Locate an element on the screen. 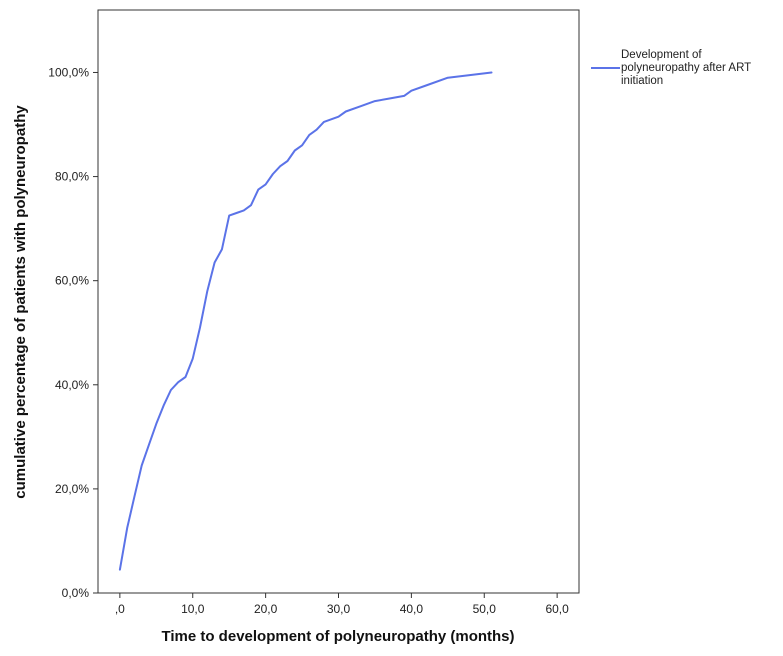 The image size is (783, 656). y-tick-label: 0,0% is located at coordinates (76, 593).